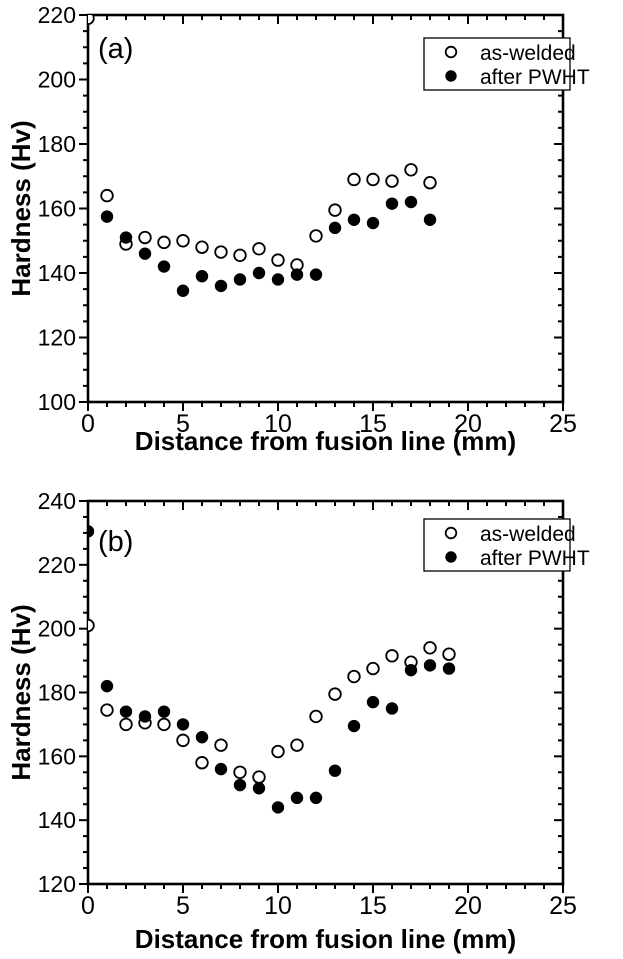 This screenshot has height=959, width=623. I want to click on series-as-welded, so click(272, 701).